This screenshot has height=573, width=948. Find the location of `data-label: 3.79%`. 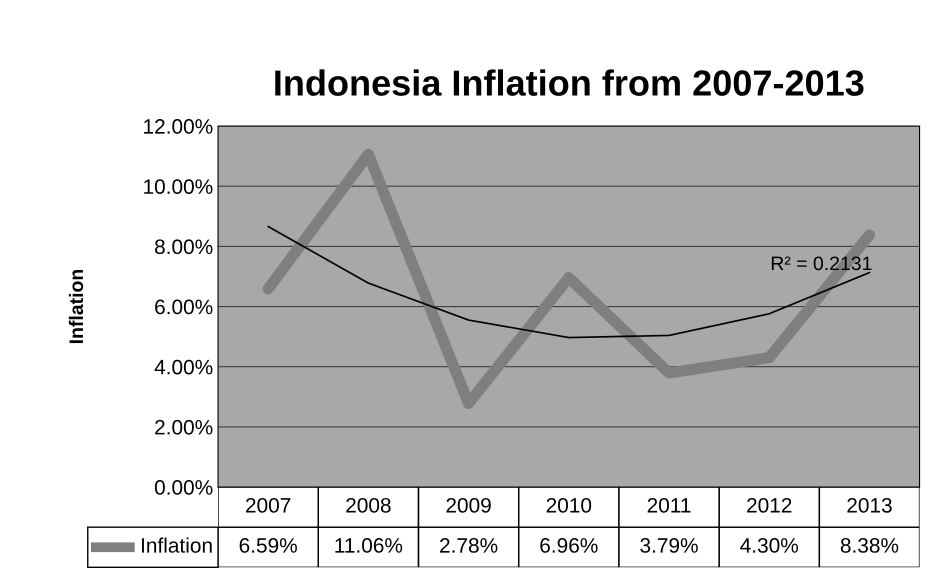

data-label: 3.79% is located at coordinates (669, 545).